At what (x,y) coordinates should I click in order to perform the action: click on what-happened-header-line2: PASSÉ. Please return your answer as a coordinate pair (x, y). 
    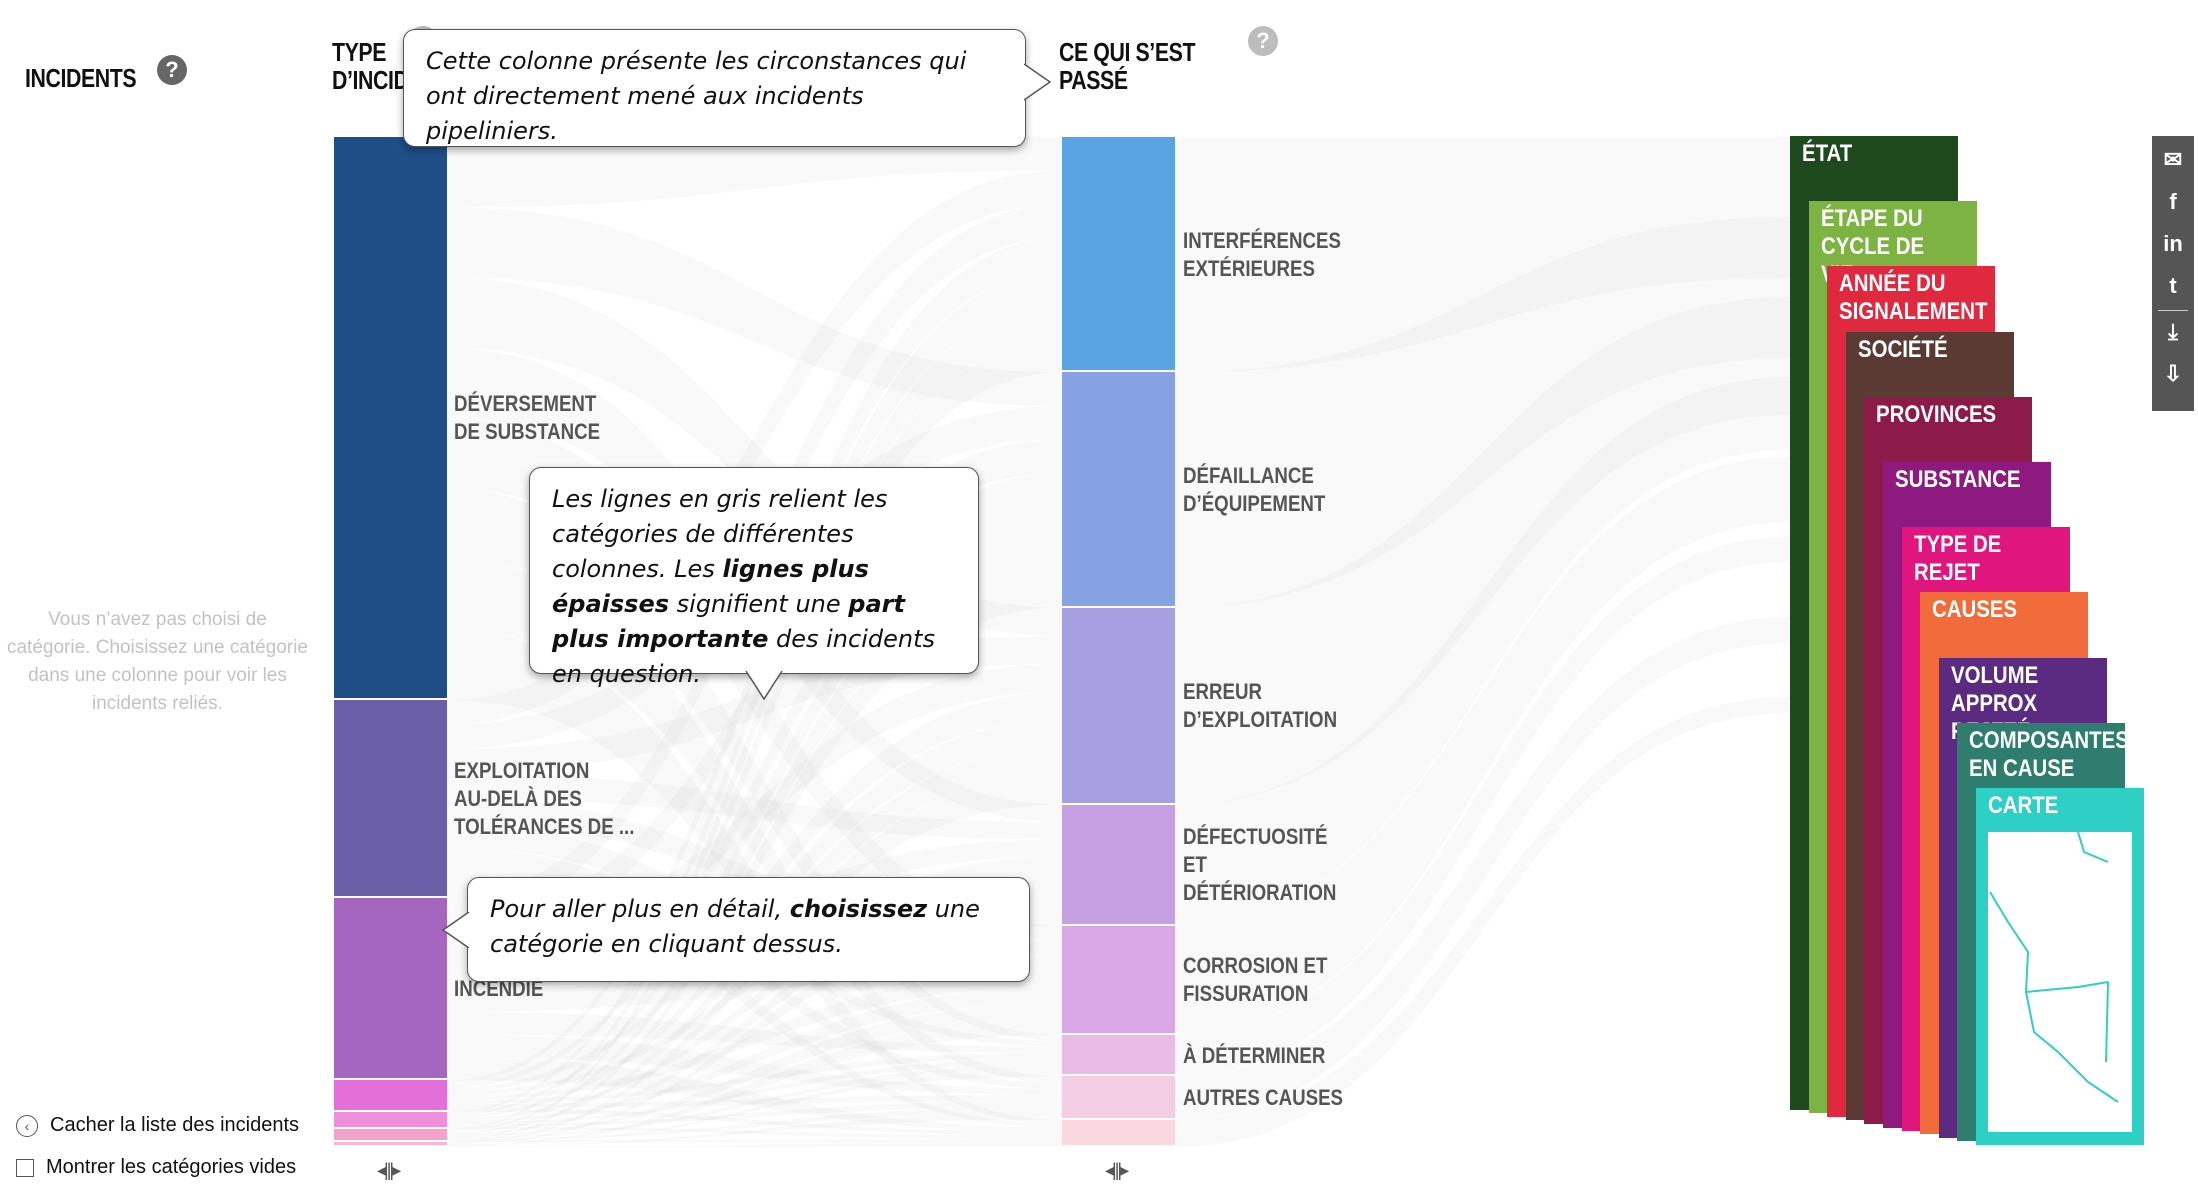
    Looking at the image, I should click on (1093, 80).